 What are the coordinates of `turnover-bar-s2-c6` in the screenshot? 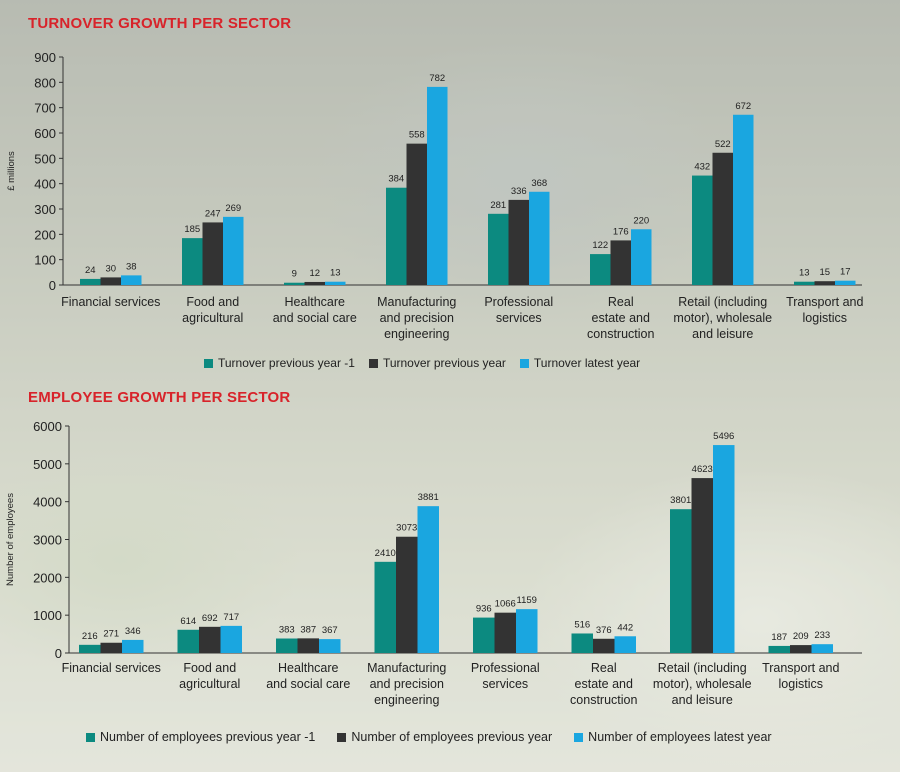 It's located at (620, 262).